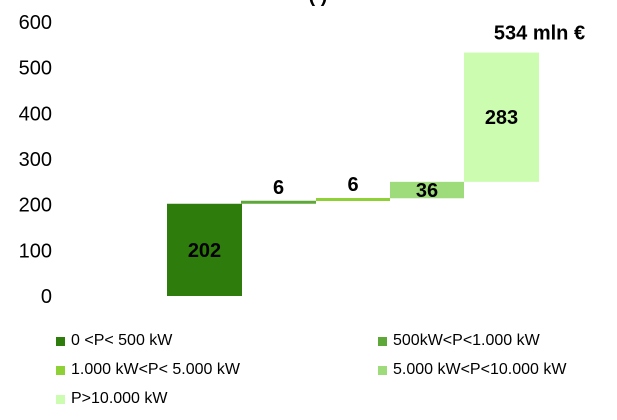  What do you see at coordinates (318, 3) in the screenshot?
I see `chart-title-fragment: ( )` at bounding box center [318, 3].